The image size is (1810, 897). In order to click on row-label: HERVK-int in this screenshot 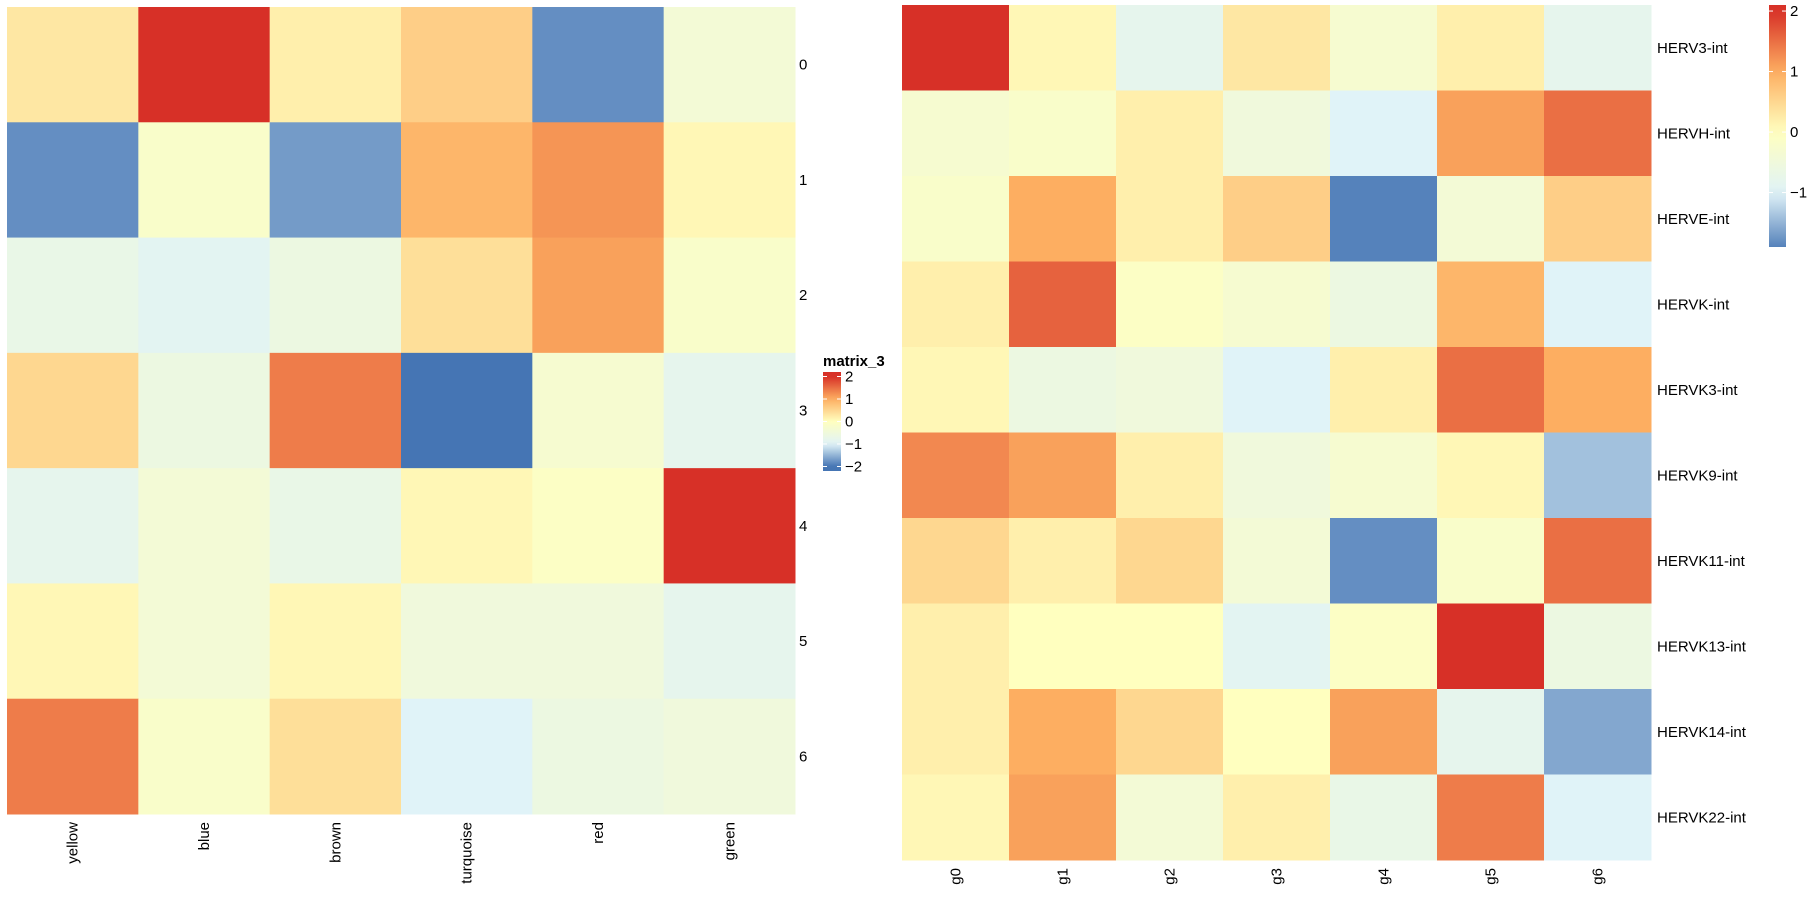, I will do `click(1693, 304)`.